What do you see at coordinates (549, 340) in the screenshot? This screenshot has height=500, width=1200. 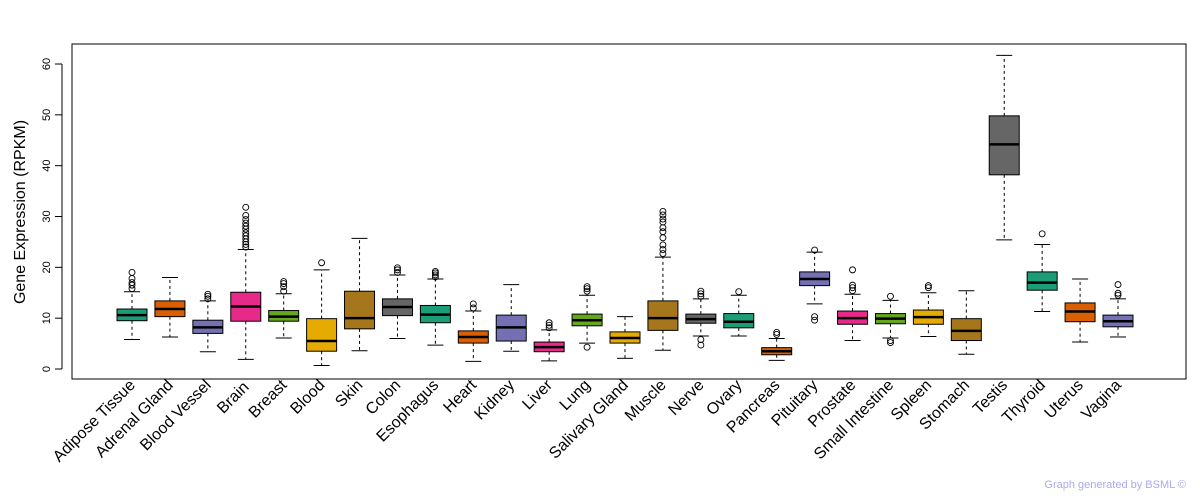 I see `box-liver` at bounding box center [549, 340].